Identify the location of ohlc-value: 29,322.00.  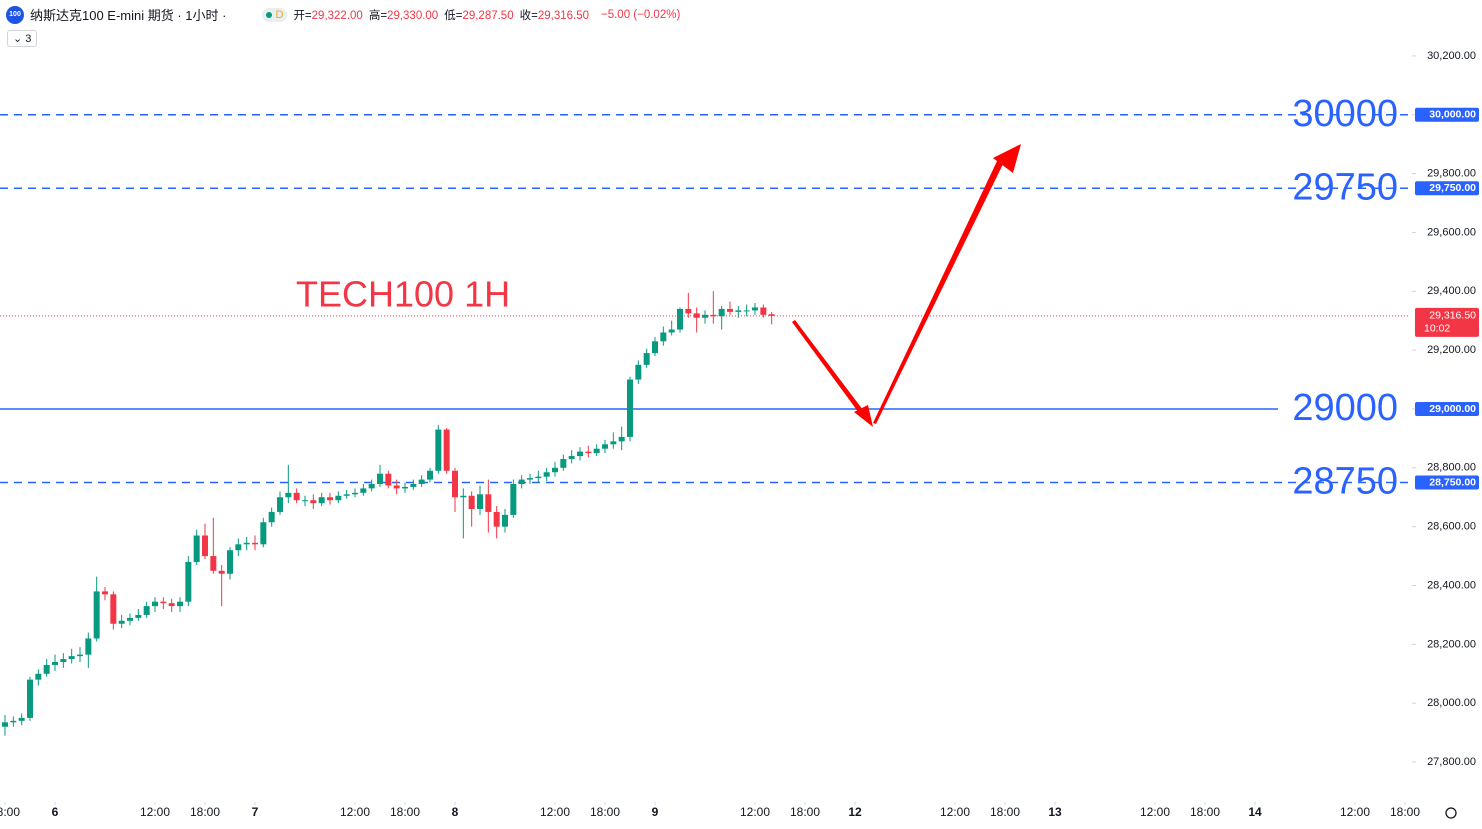
(337, 15).